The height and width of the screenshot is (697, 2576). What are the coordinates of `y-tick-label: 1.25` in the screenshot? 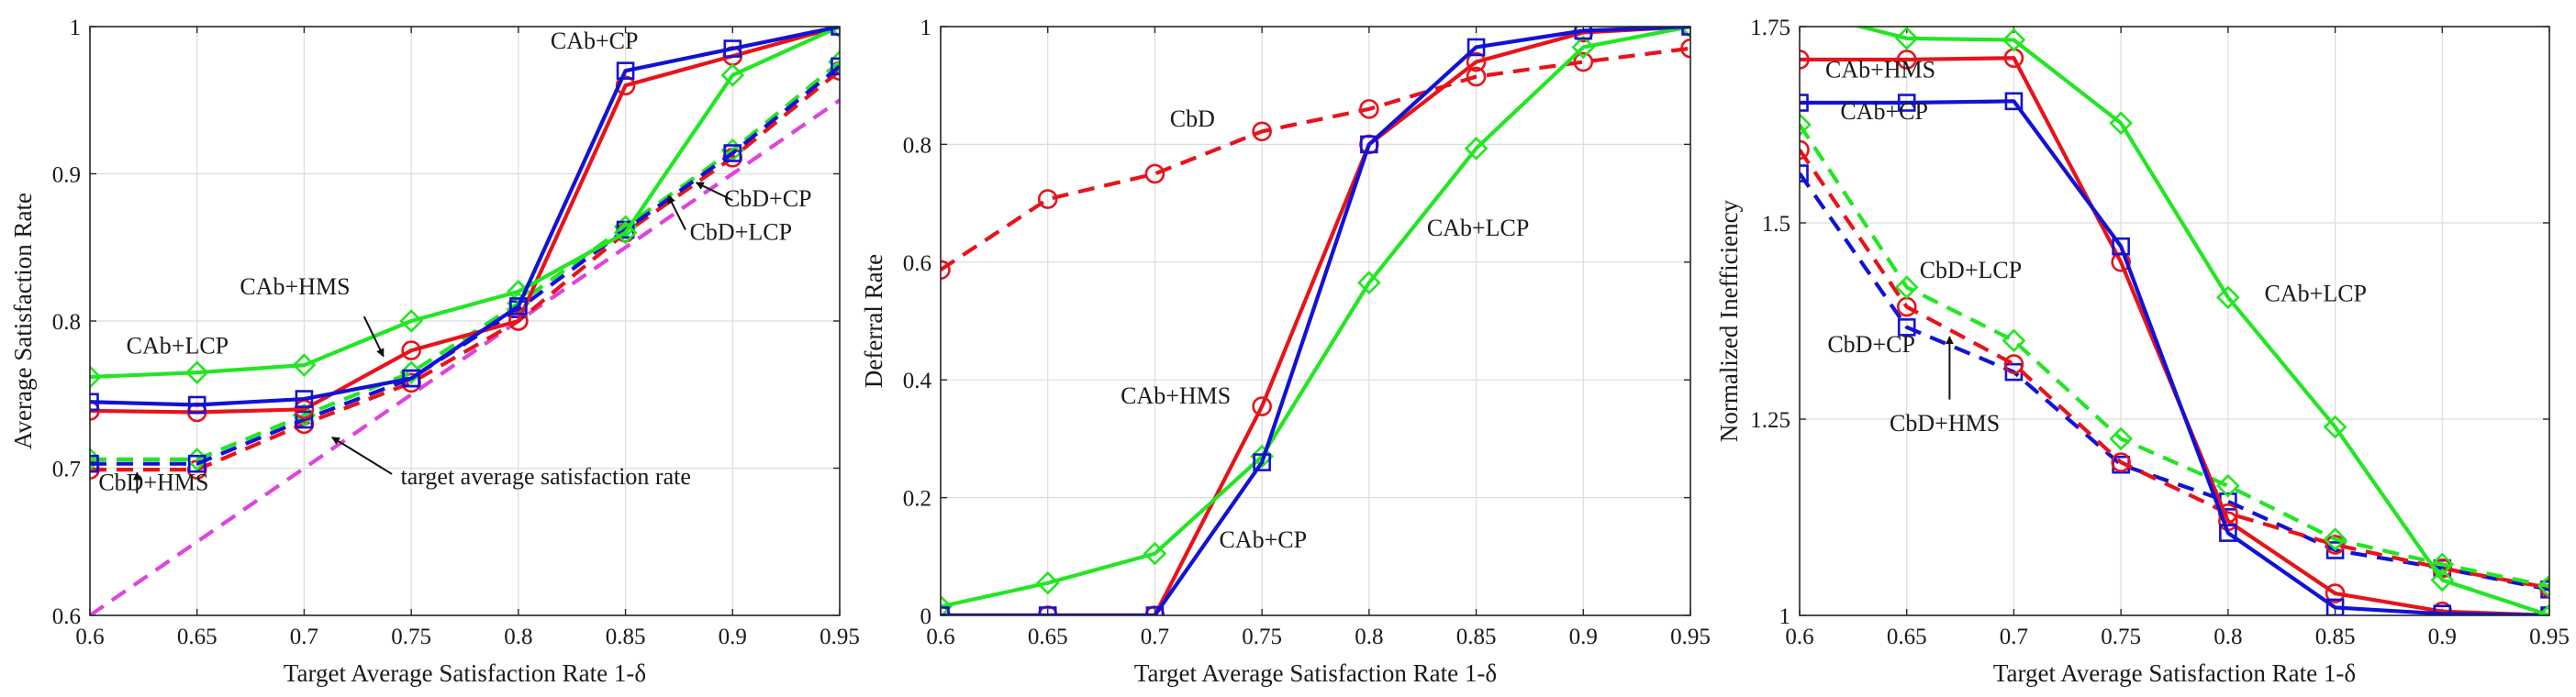 It's located at (1770, 420).